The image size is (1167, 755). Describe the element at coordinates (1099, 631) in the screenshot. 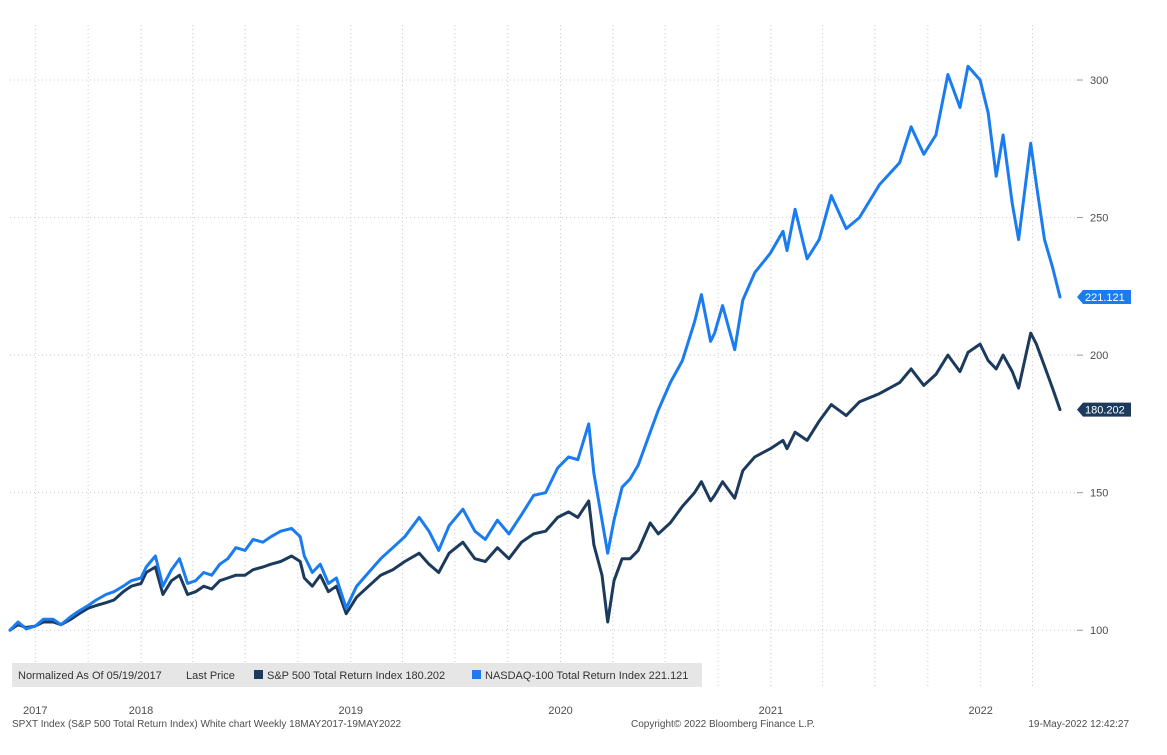

I see `y-tick-label: 100` at that location.